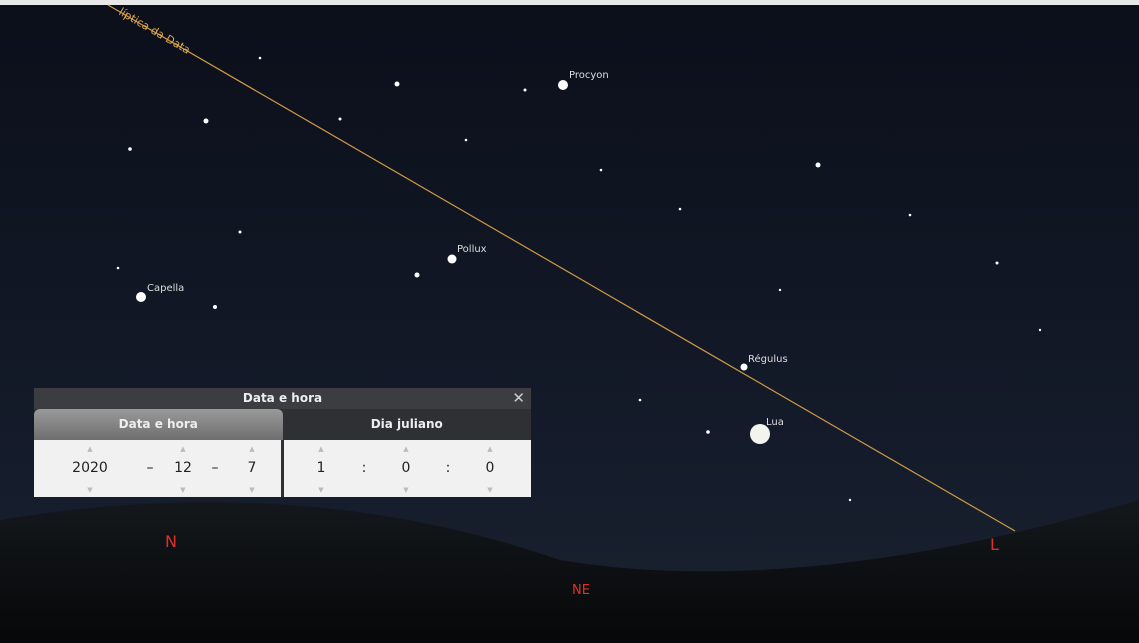 The height and width of the screenshot is (643, 1139). What do you see at coordinates (775, 422) in the screenshot?
I see `star-label: Lua` at bounding box center [775, 422].